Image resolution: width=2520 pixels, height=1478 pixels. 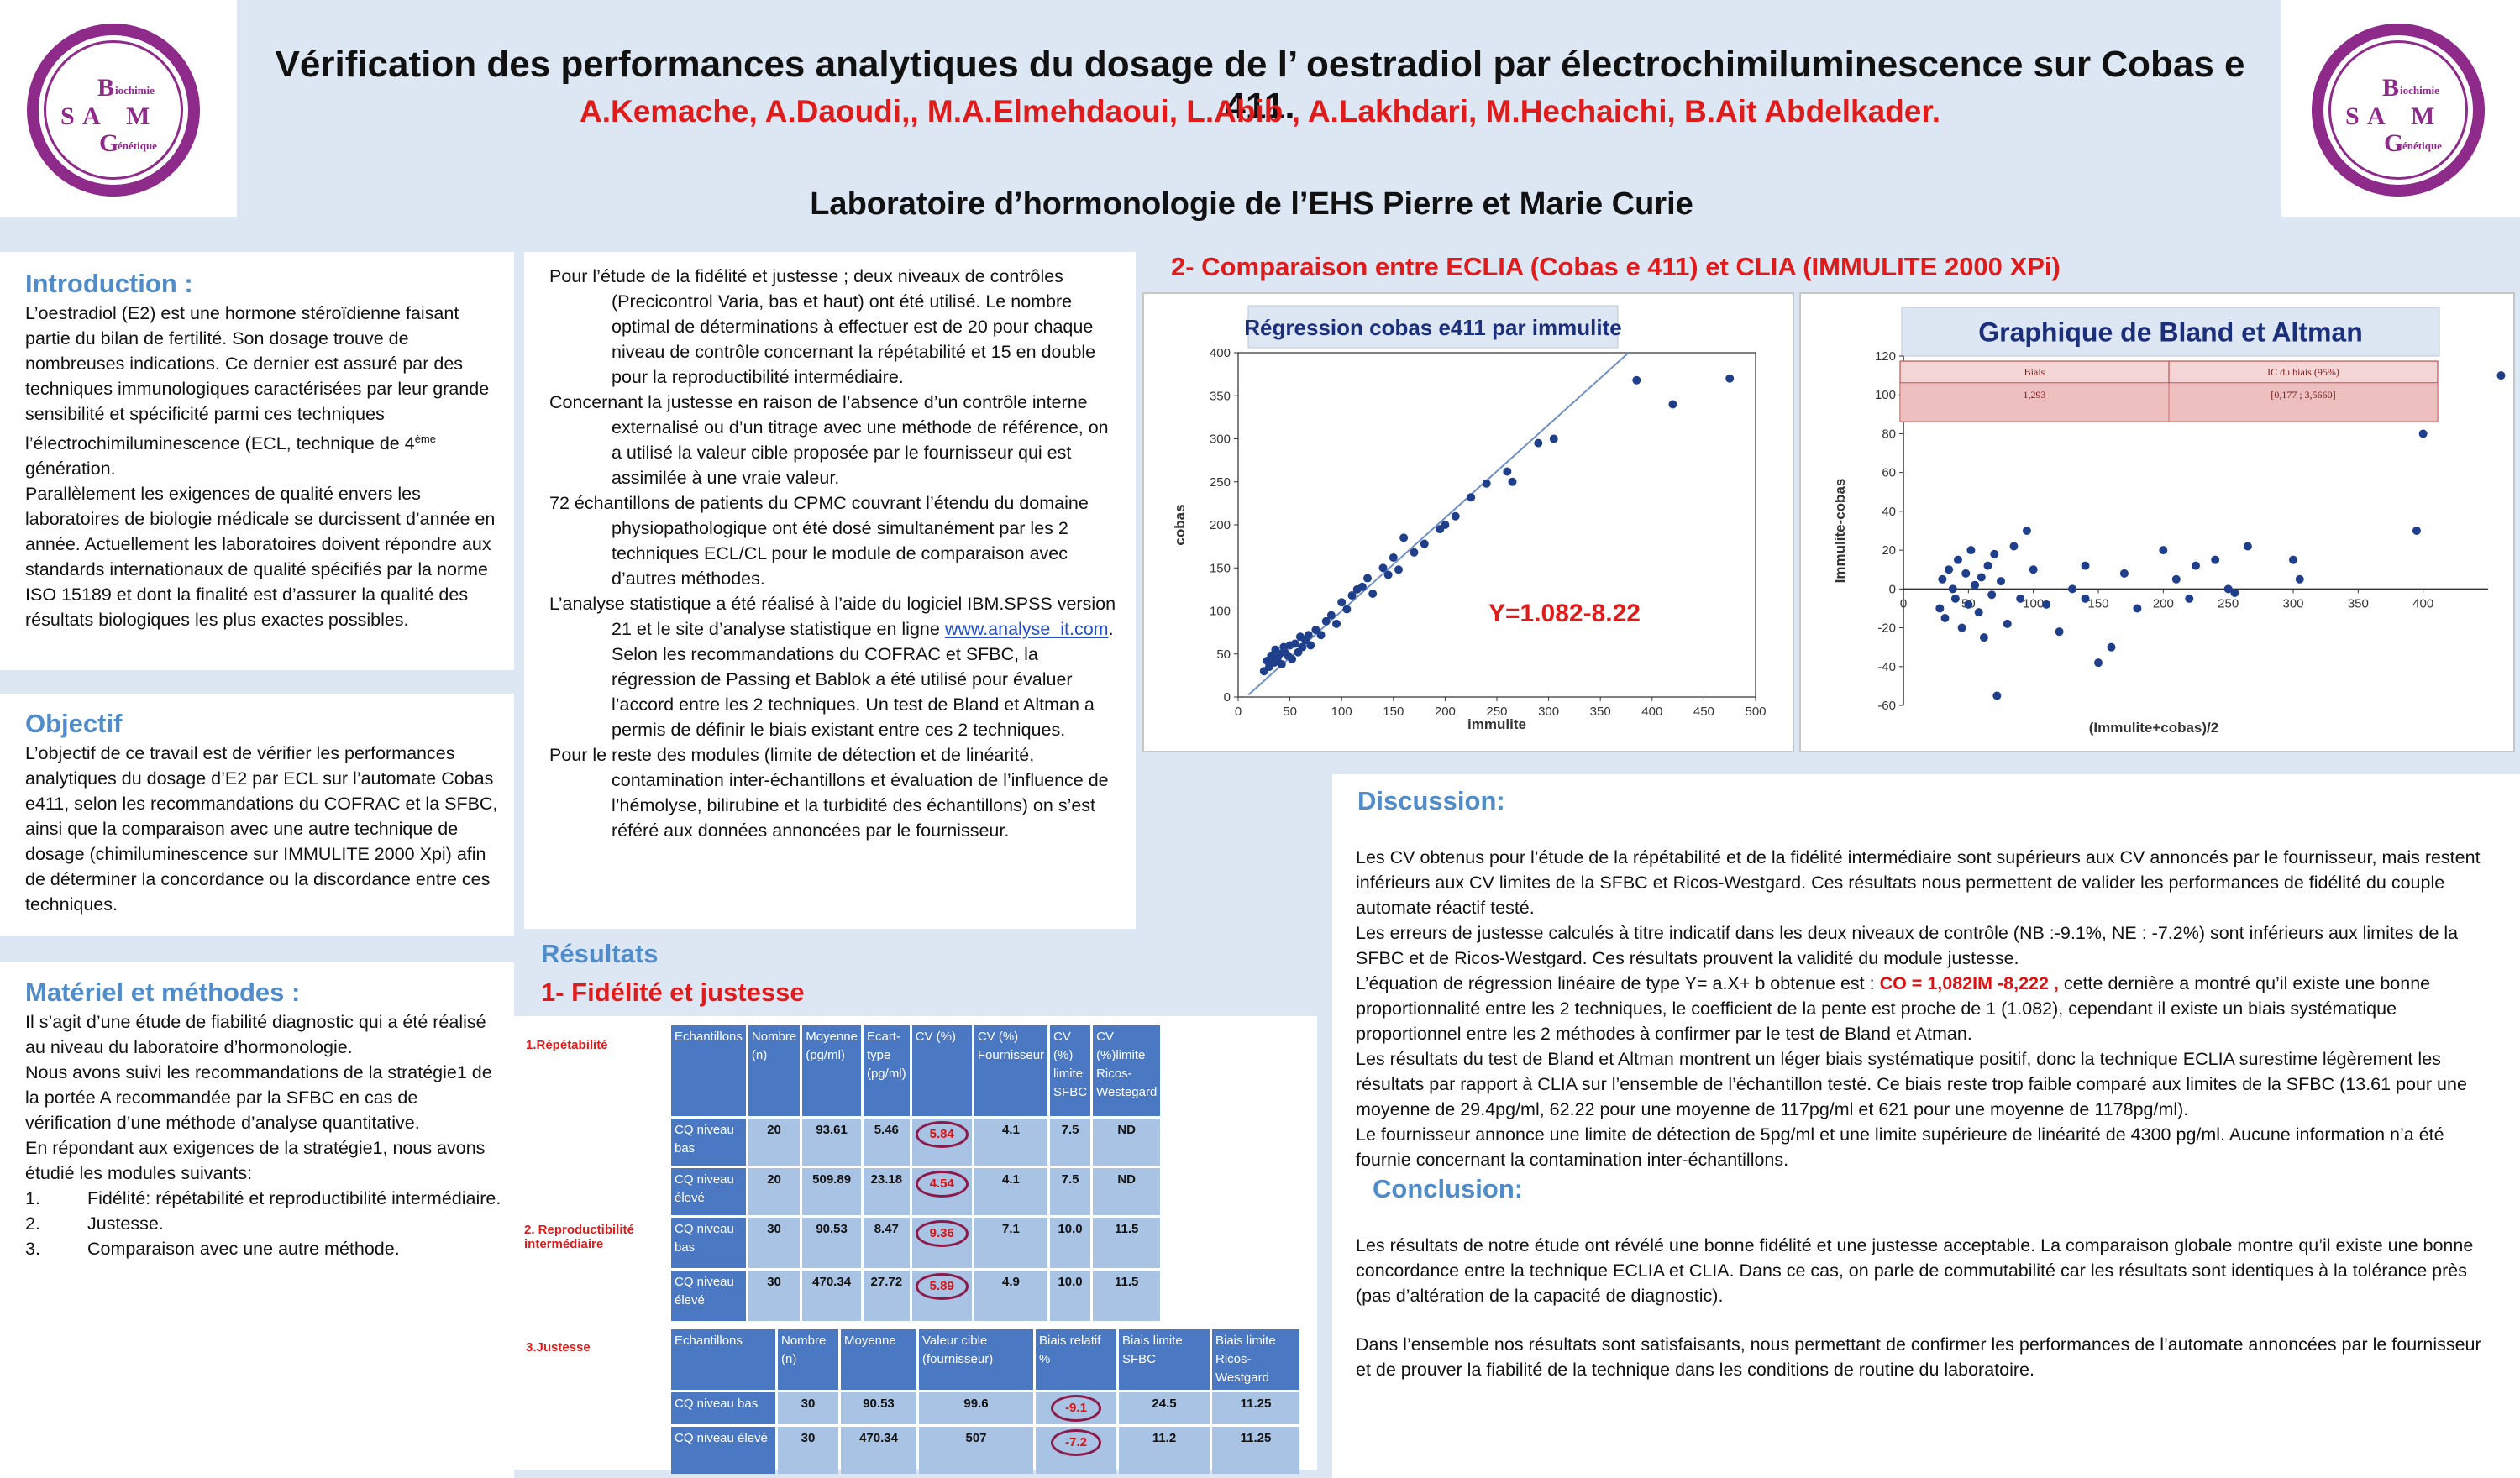 I want to click on methodes-heading: Matériel et méthodes :, so click(x=163, y=992).